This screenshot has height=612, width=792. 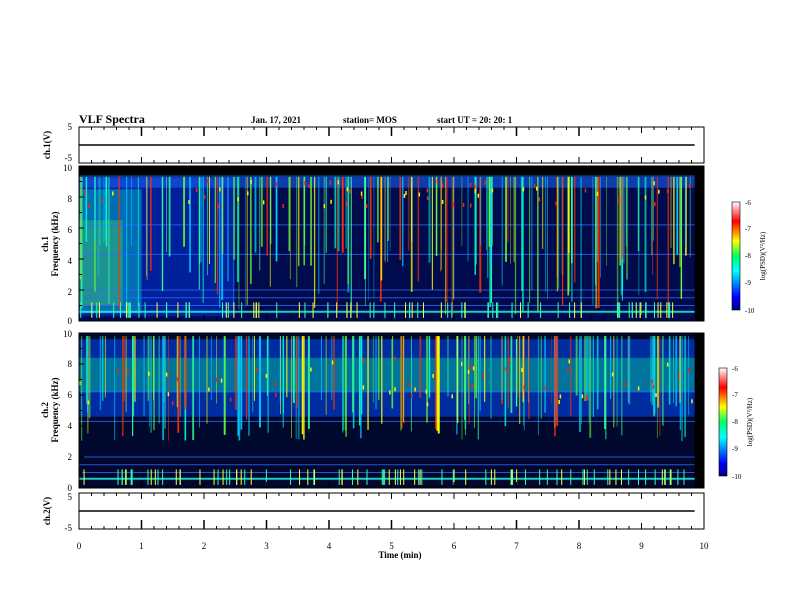 I want to click on ch2-cb-tick-10: -10, so click(x=737, y=477).